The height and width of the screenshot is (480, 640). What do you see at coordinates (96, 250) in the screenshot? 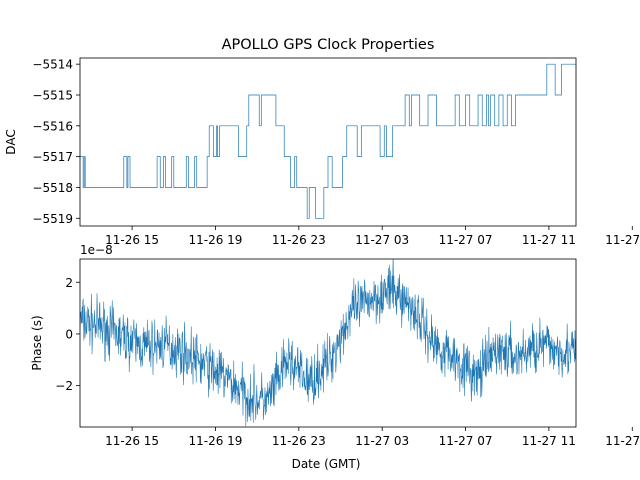
I see `phase-offset-label: 1e−8` at bounding box center [96, 250].